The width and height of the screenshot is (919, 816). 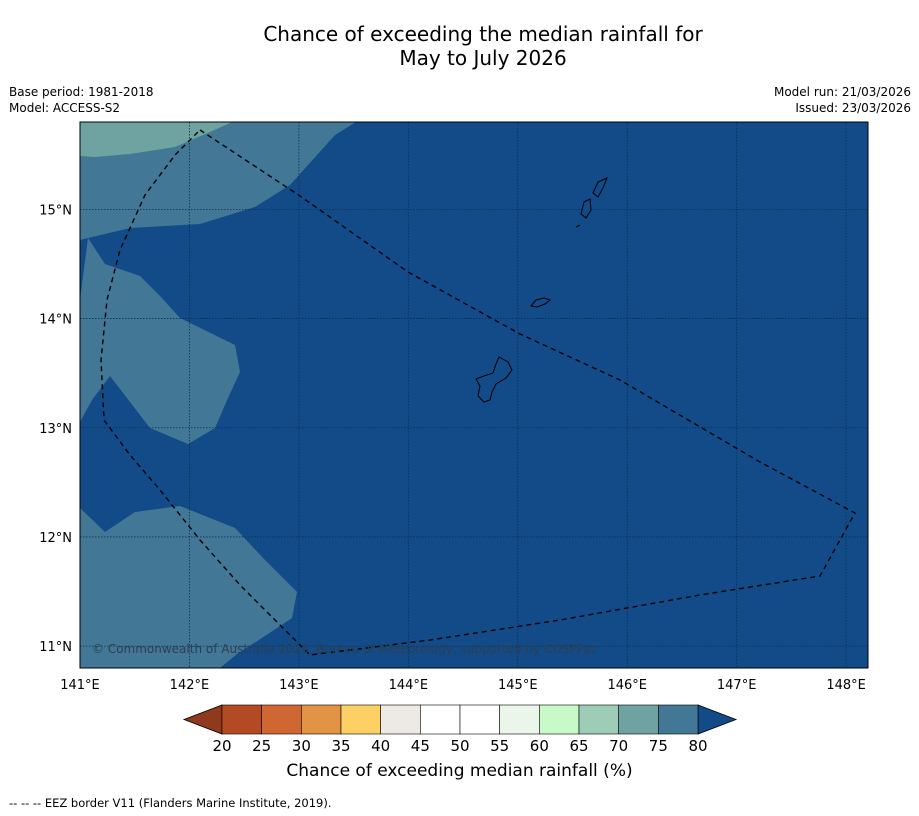 I want to click on x-axis-ticks: 141°E 142°E 143°E 144°E 145°E 146°E 147°E 148°E, so click(x=463, y=685).